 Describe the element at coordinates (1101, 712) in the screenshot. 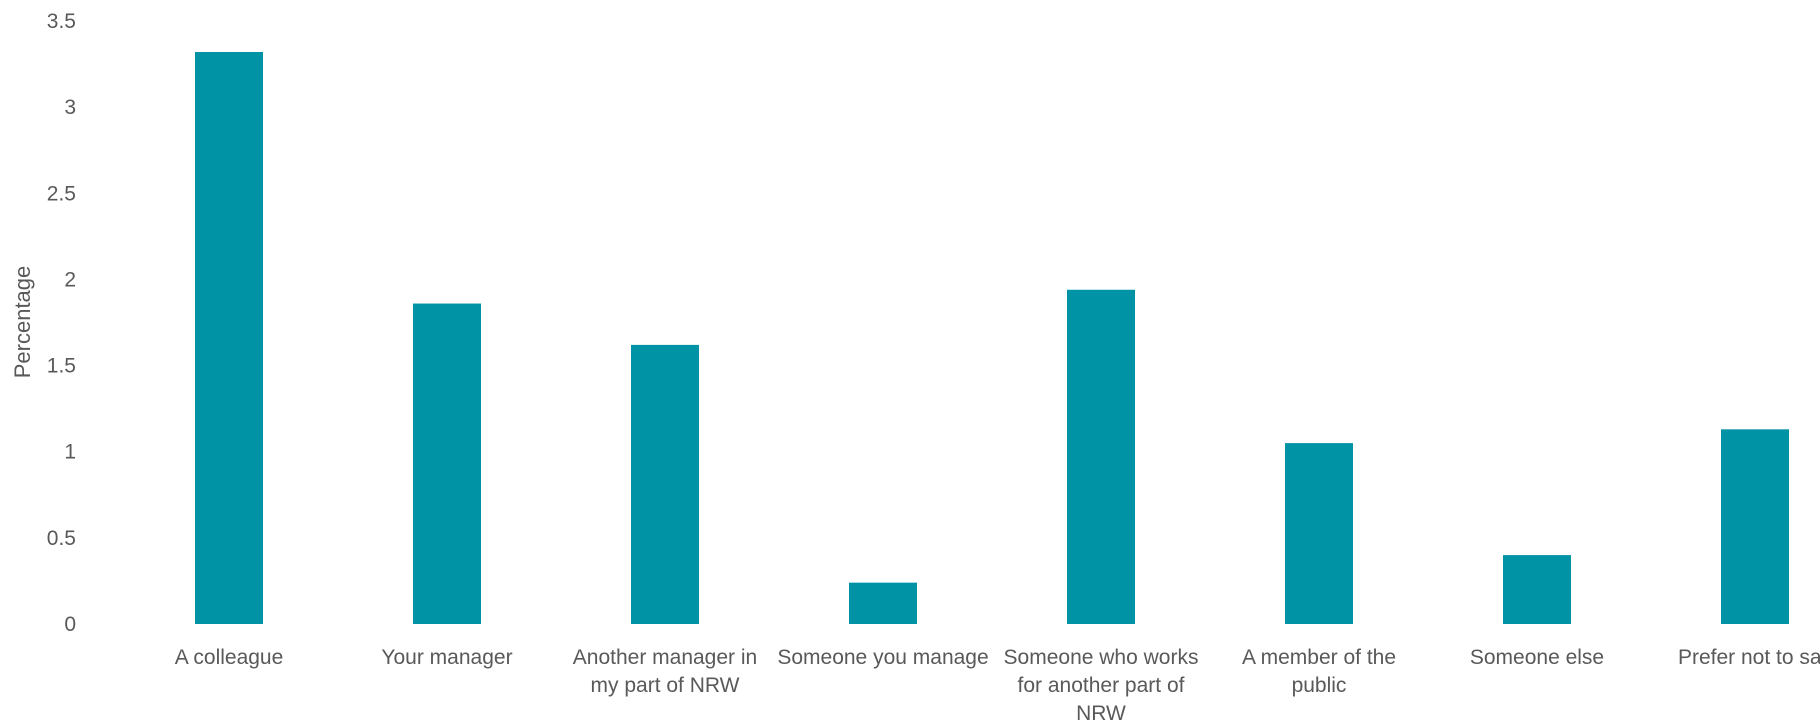

I see `x-tick-label-line: NRW` at that location.